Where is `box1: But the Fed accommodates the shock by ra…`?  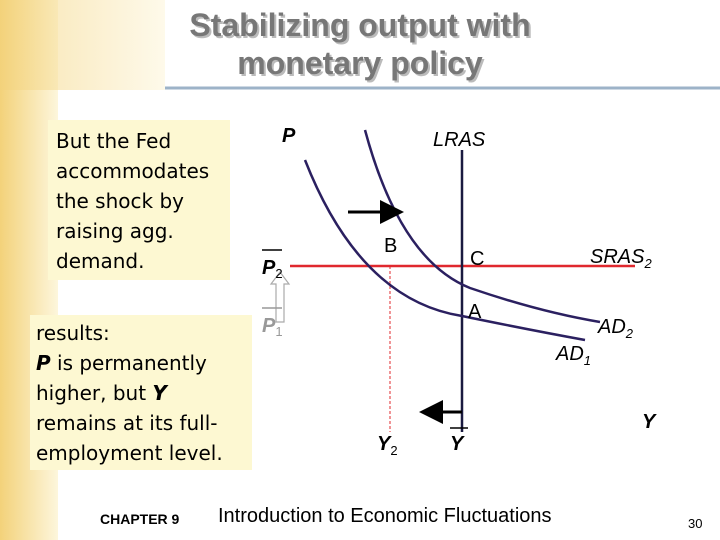
box1: But the Fed accommodates the shock by ra… is located at coordinates (132, 201).